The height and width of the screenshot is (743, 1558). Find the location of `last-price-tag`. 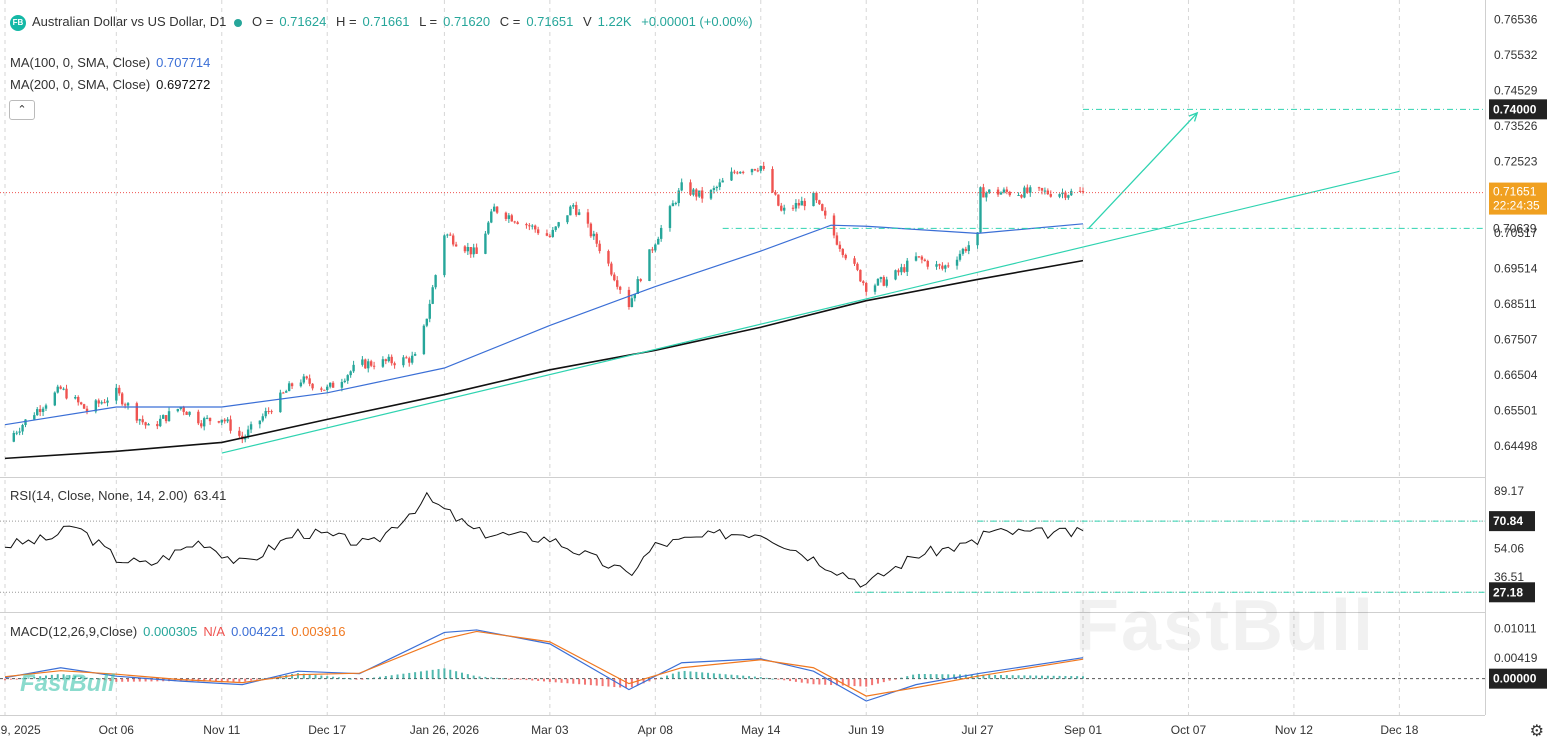

last-price-tag is located at coordinates (1518, 198).